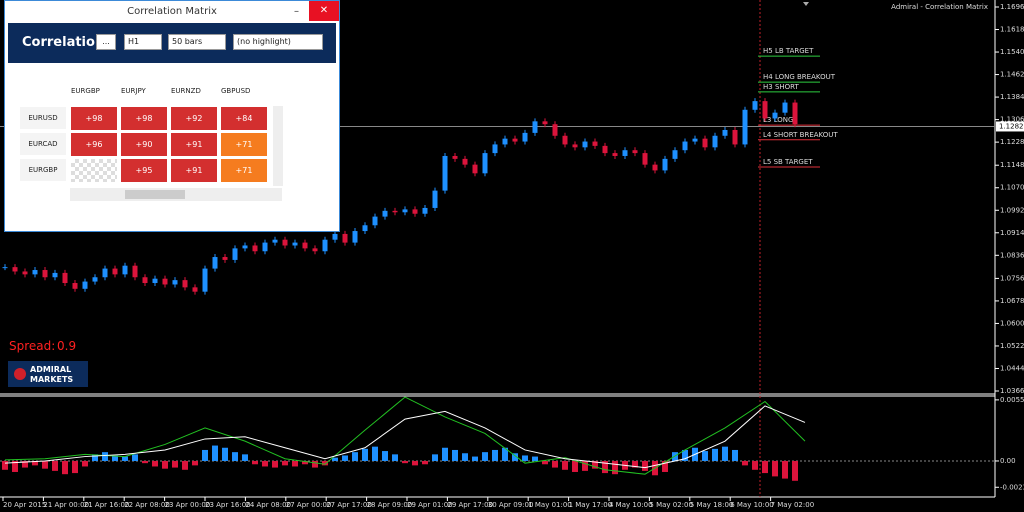 This screenshot has height=512, width=1024. Describe the element at coordinates (806, 4) in the screenshot. I see `shift-marker` at that location.